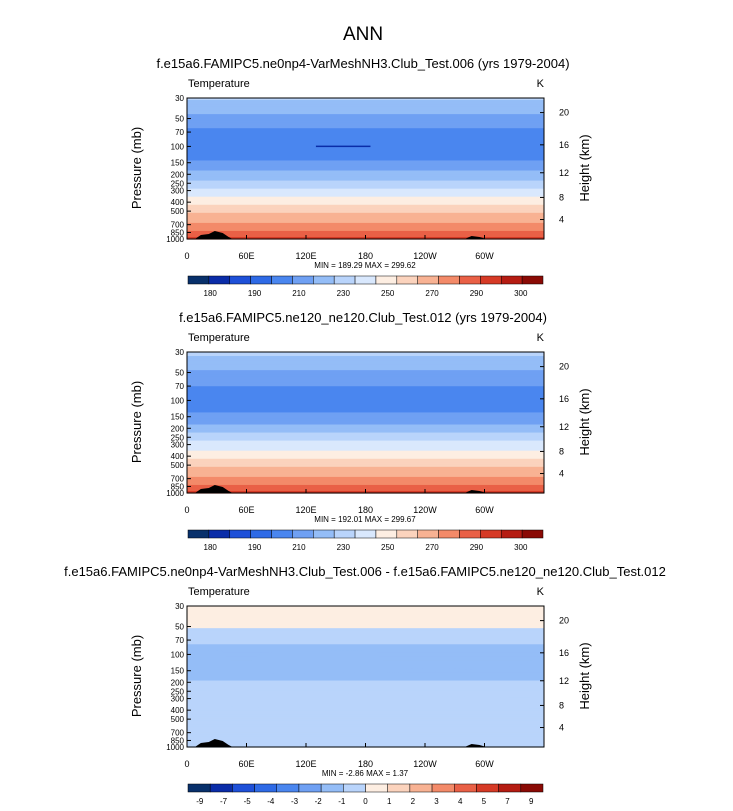 This screenshot has height=811, width=733. Describe the element at coordinates (178, 465) in the screenshot. I see `pressure-tick-label: 500` at that location.